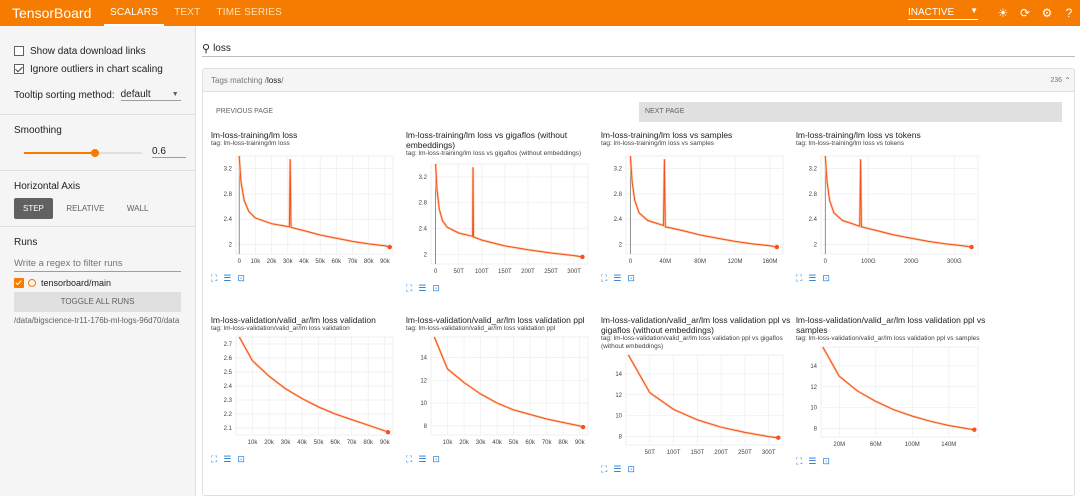  Describe the element at coordinates (137, 208) in the screenshot. I see `axis-wall-button: WALL` at that location.